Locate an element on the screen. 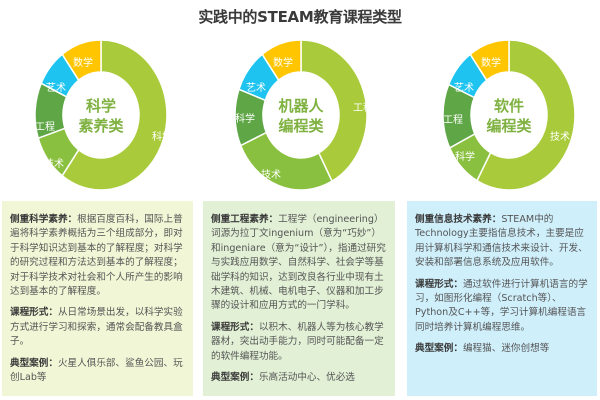 Image resolution: width=600 pixels, height=400 pixels. donut-chart-robot-programming: 工程 技术 科学 艺术 数学 机器人 编程类 is located at coordinates (301, 116).